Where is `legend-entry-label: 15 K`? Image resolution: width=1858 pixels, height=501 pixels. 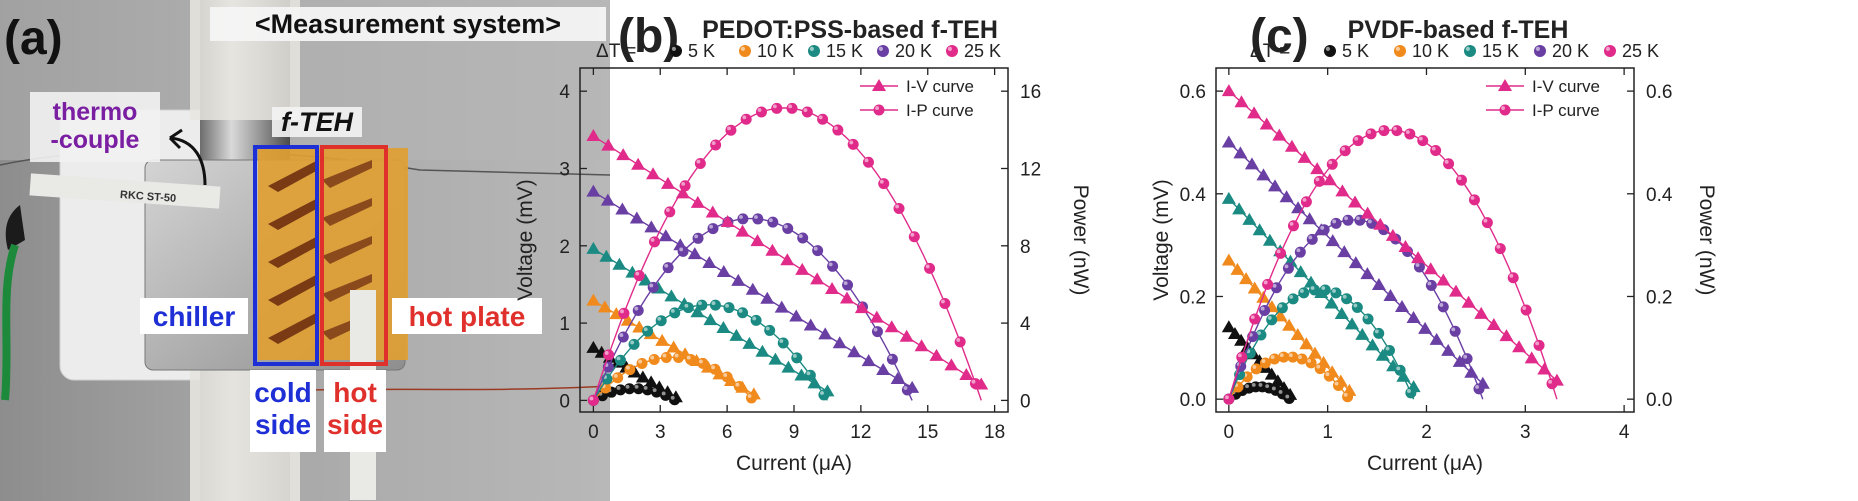
legend-entry-label: 15 K is located at coordinates (844, 51).